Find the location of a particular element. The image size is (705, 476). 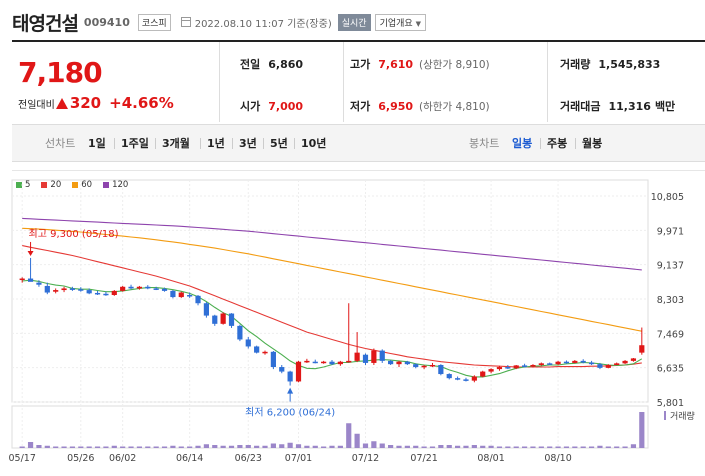

x-tick-label: 06/14 is located at coordinates (189, 458).